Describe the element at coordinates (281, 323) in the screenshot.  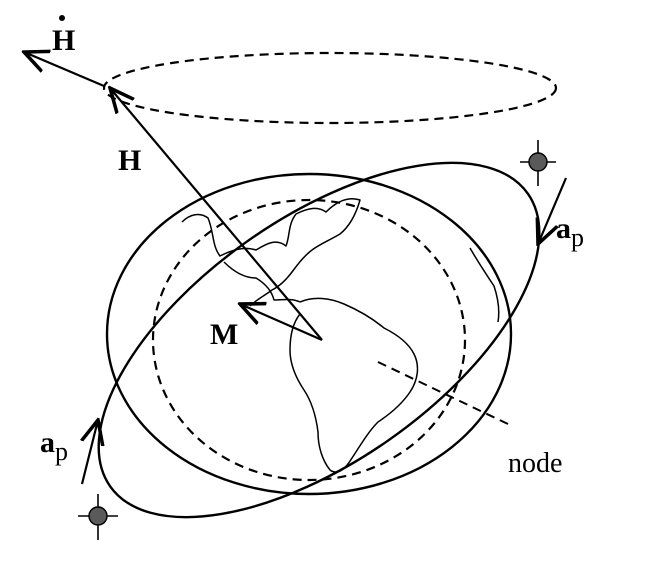
I see `m-vector` at that location.